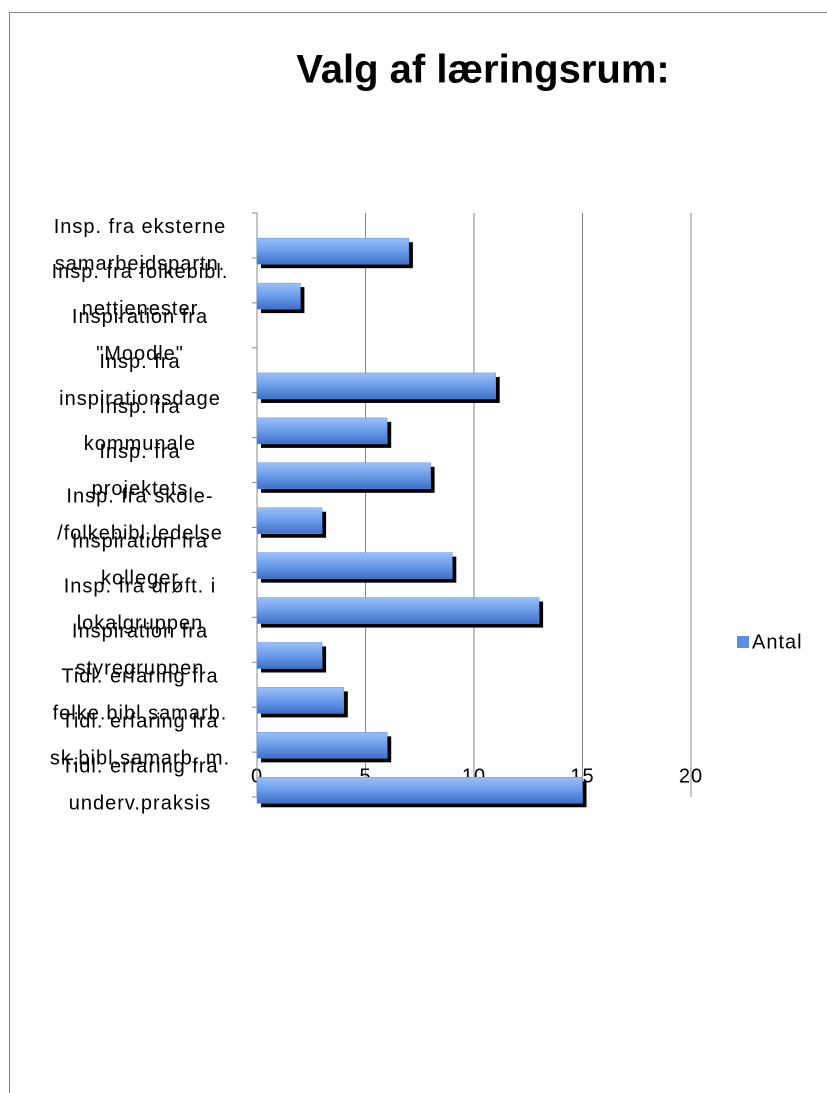  I want to click on y-tick-label-line: Insp. fra skole-, so click(139, 497).